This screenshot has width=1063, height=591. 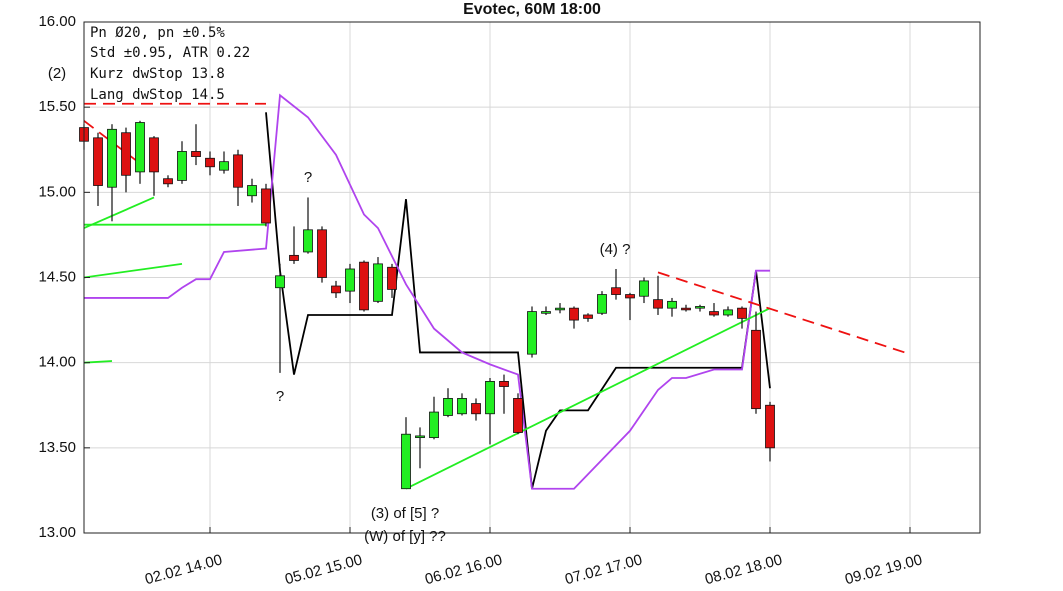 What do you see at coordinates (170, 53) in the screenshot?
I see `info-line: Std ±0.95, ATR 0.22` at bounding box center [170, 53].